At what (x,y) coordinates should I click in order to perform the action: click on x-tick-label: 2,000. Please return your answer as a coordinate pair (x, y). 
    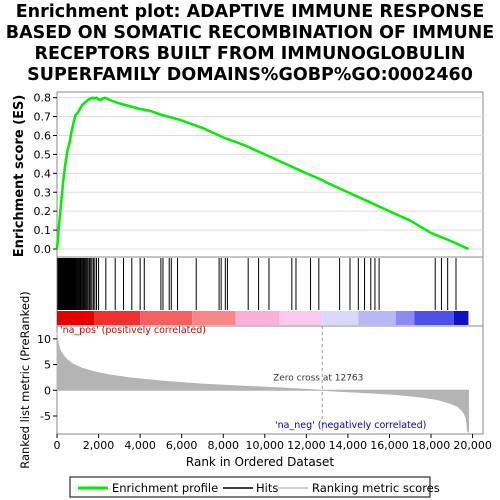
    Looking at the image, I should click on (99, 445).